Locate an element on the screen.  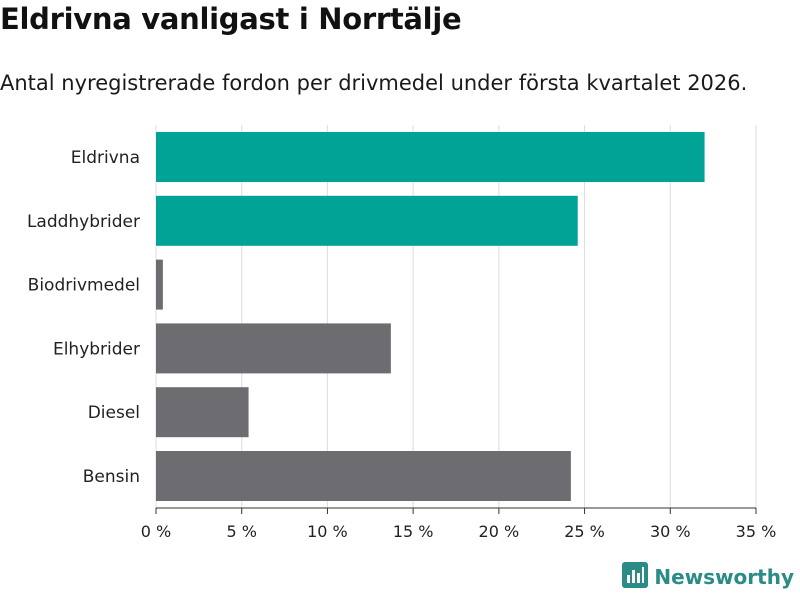
bar-elhybrider is located at coordinates (273, 348).